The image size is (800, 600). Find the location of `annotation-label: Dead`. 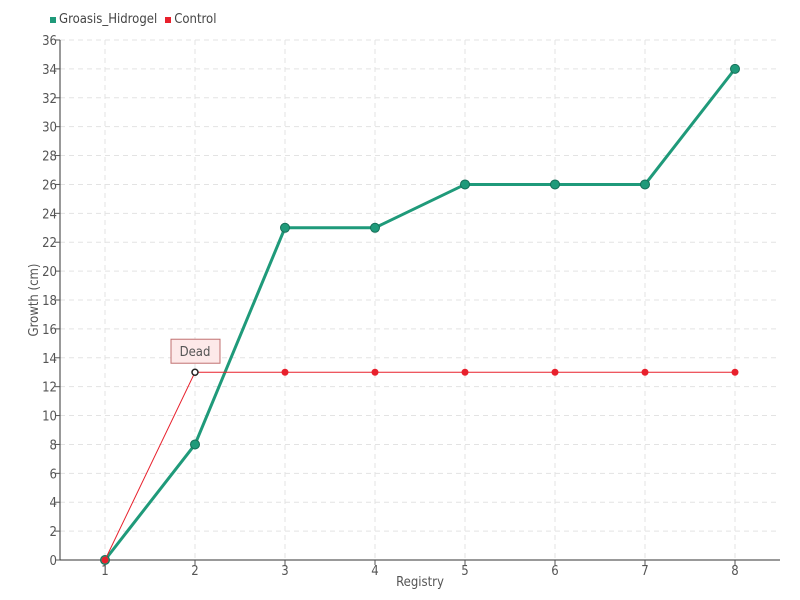

annotation-label: Dead is located at coordinates (195, 352).